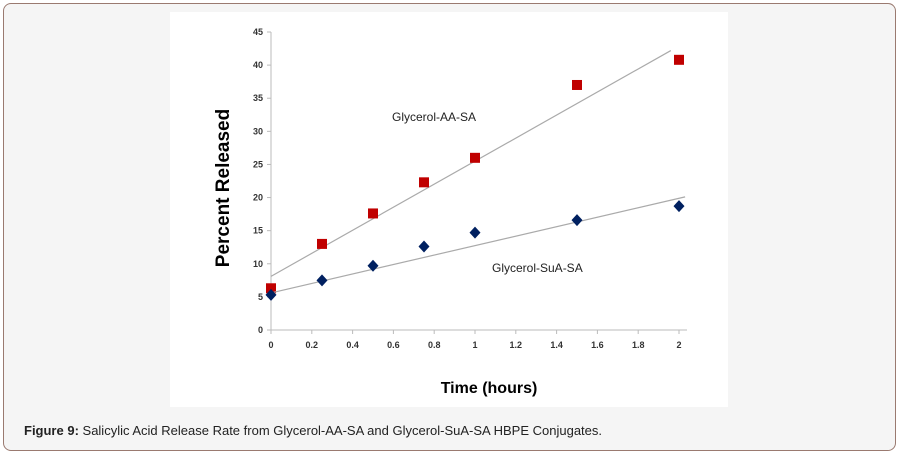  I want to click on y-tick-label: 10, so click(258, 264).